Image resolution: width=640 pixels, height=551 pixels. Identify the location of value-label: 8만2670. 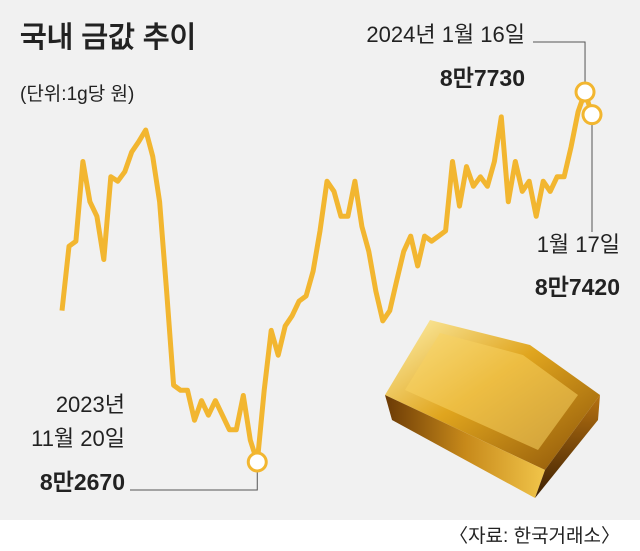
(82, 482).